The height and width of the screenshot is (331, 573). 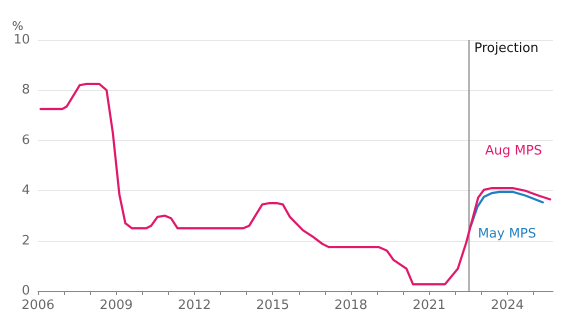 I want to click on x-tick-label: 2012, so click(x=195, y=305).